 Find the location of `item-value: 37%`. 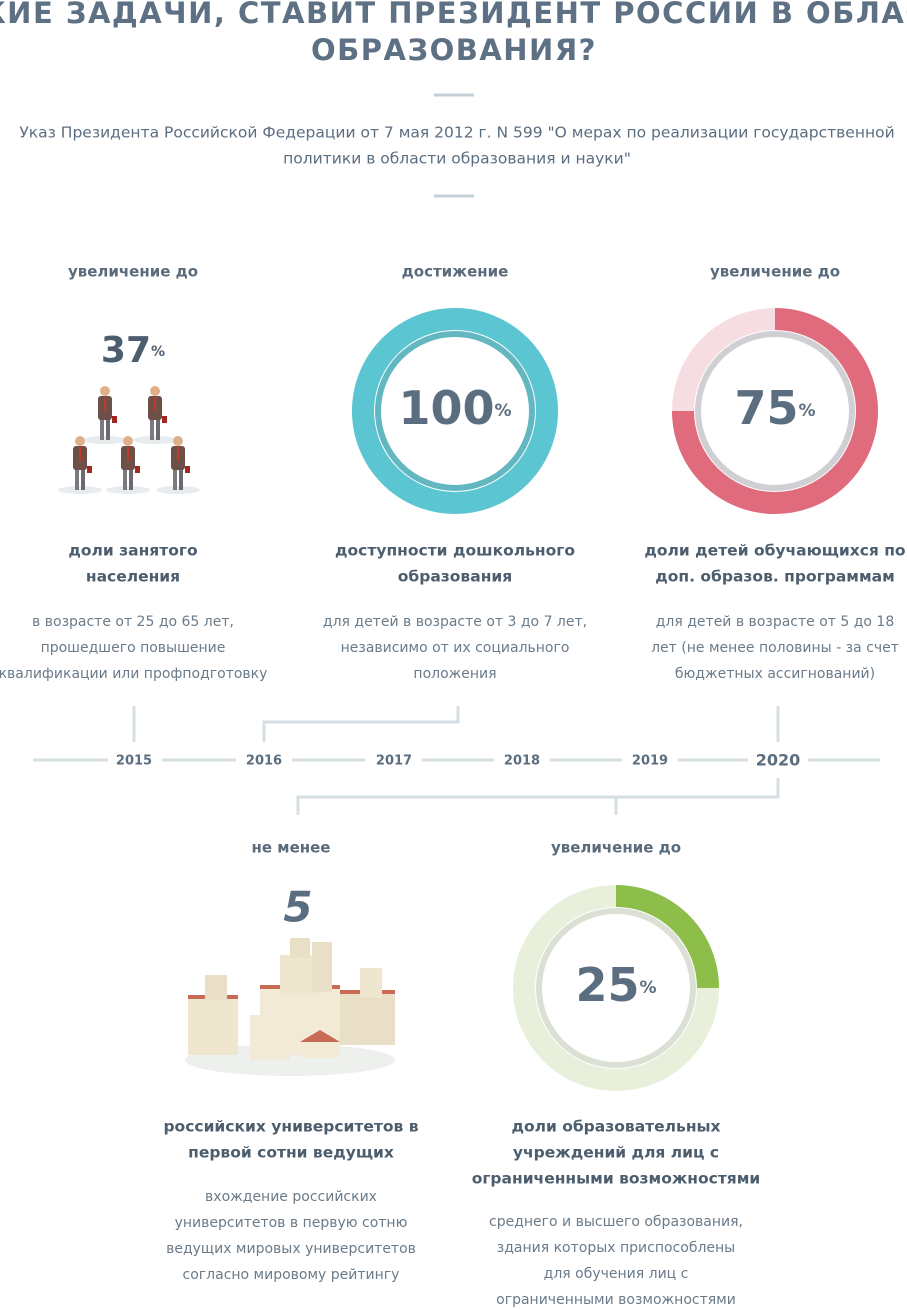

item-value: 37% is located at coordinates (133, 350).